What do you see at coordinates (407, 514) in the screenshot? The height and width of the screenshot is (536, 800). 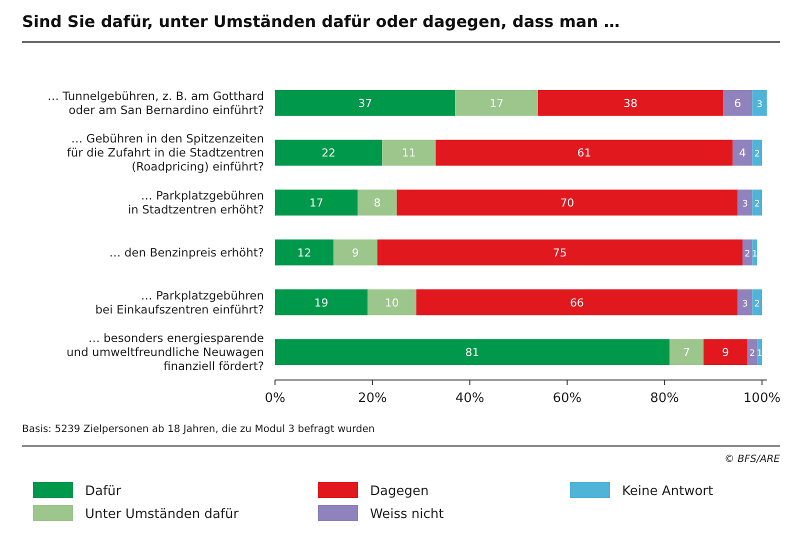 I see `legend-label: Weiss nicht` at bounding box center [407, 514].